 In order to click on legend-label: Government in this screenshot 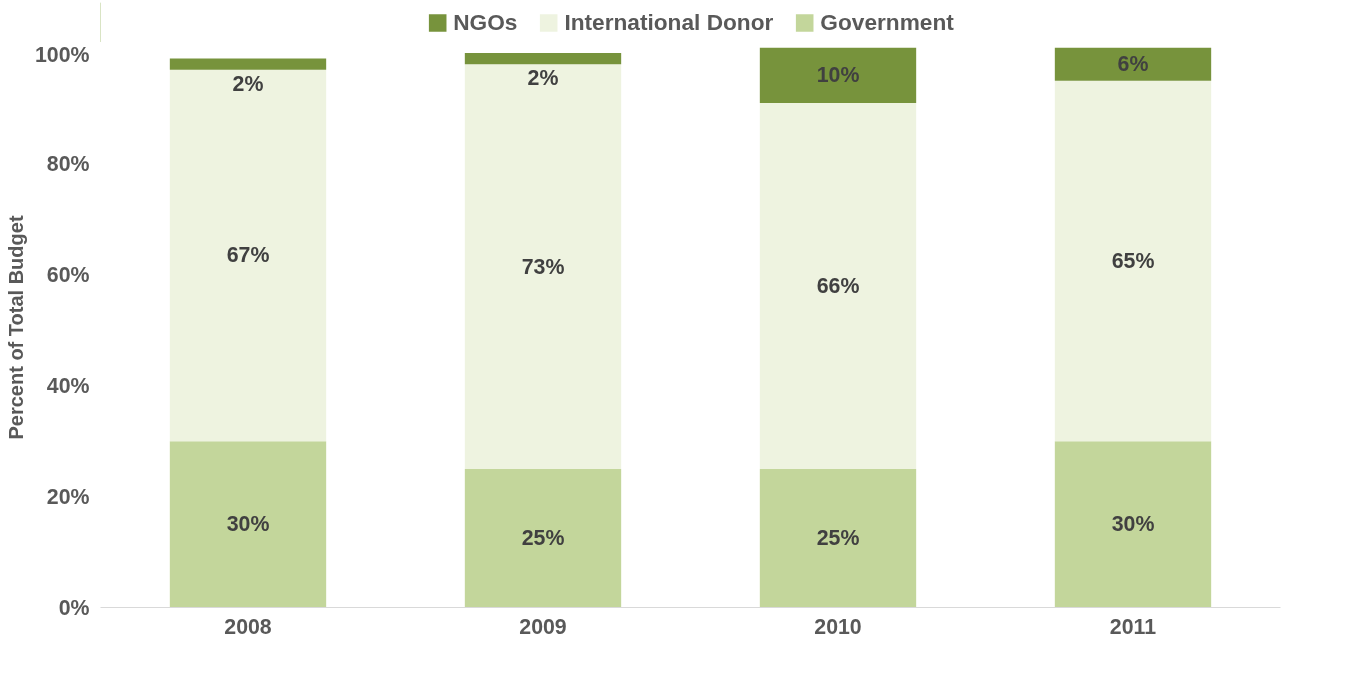, I will do `click(887, 22)`.